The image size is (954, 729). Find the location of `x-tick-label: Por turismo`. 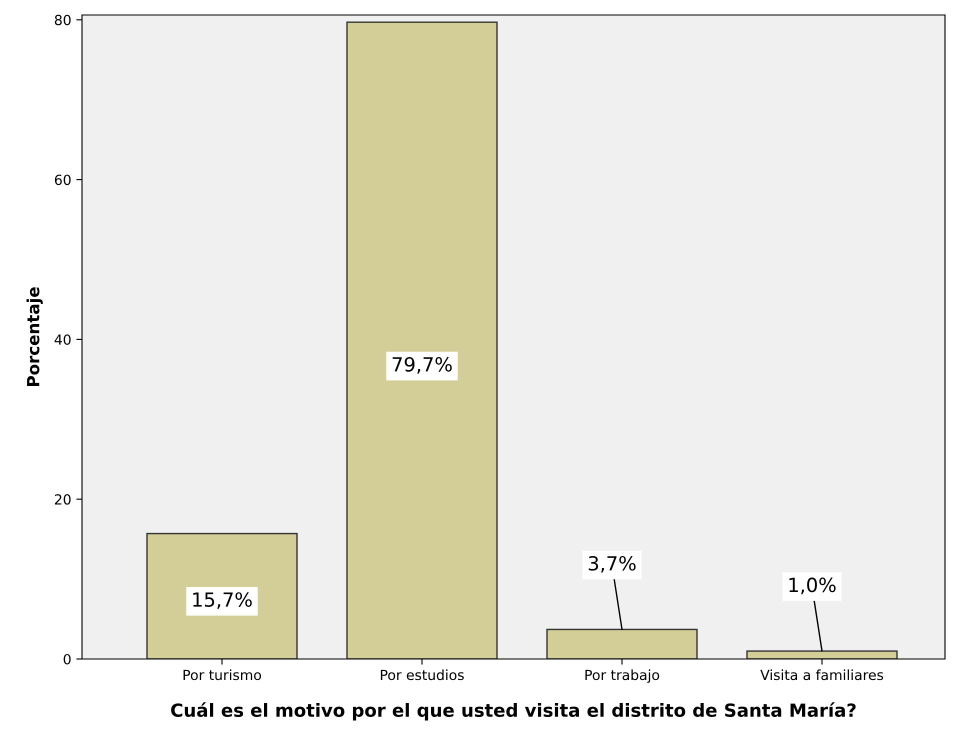

x-tick-label: Por turismo is located at coordinates (223, 674).